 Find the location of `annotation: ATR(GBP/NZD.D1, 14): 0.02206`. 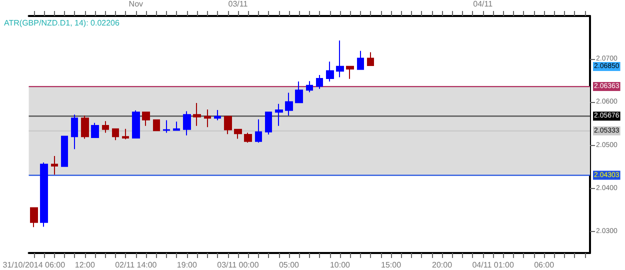

annotation: ATR(GBP/NZD.D1, 14): 0.02206 is located at coordinates (62, 23).